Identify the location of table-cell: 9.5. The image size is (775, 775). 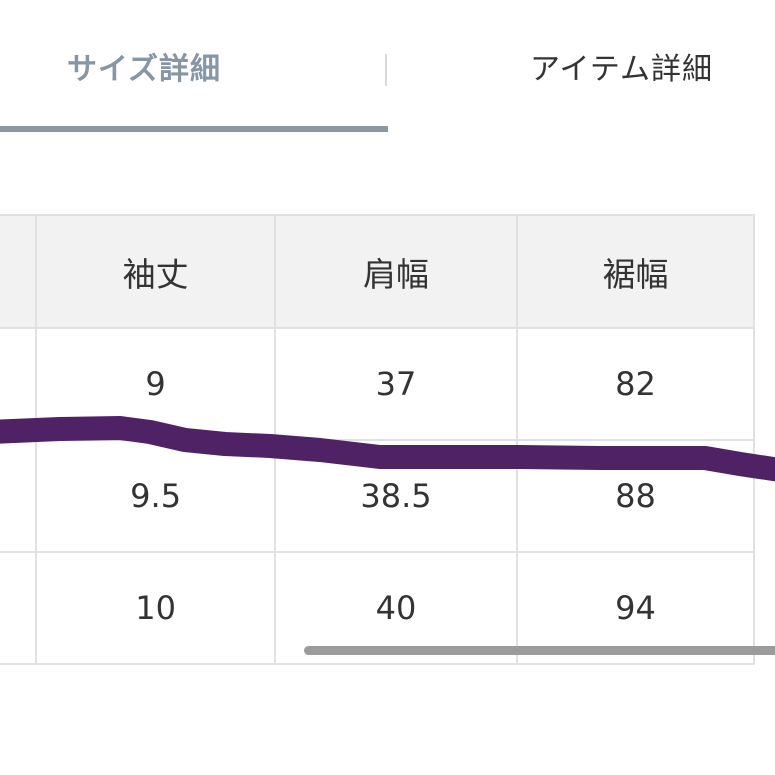
(155, 496).